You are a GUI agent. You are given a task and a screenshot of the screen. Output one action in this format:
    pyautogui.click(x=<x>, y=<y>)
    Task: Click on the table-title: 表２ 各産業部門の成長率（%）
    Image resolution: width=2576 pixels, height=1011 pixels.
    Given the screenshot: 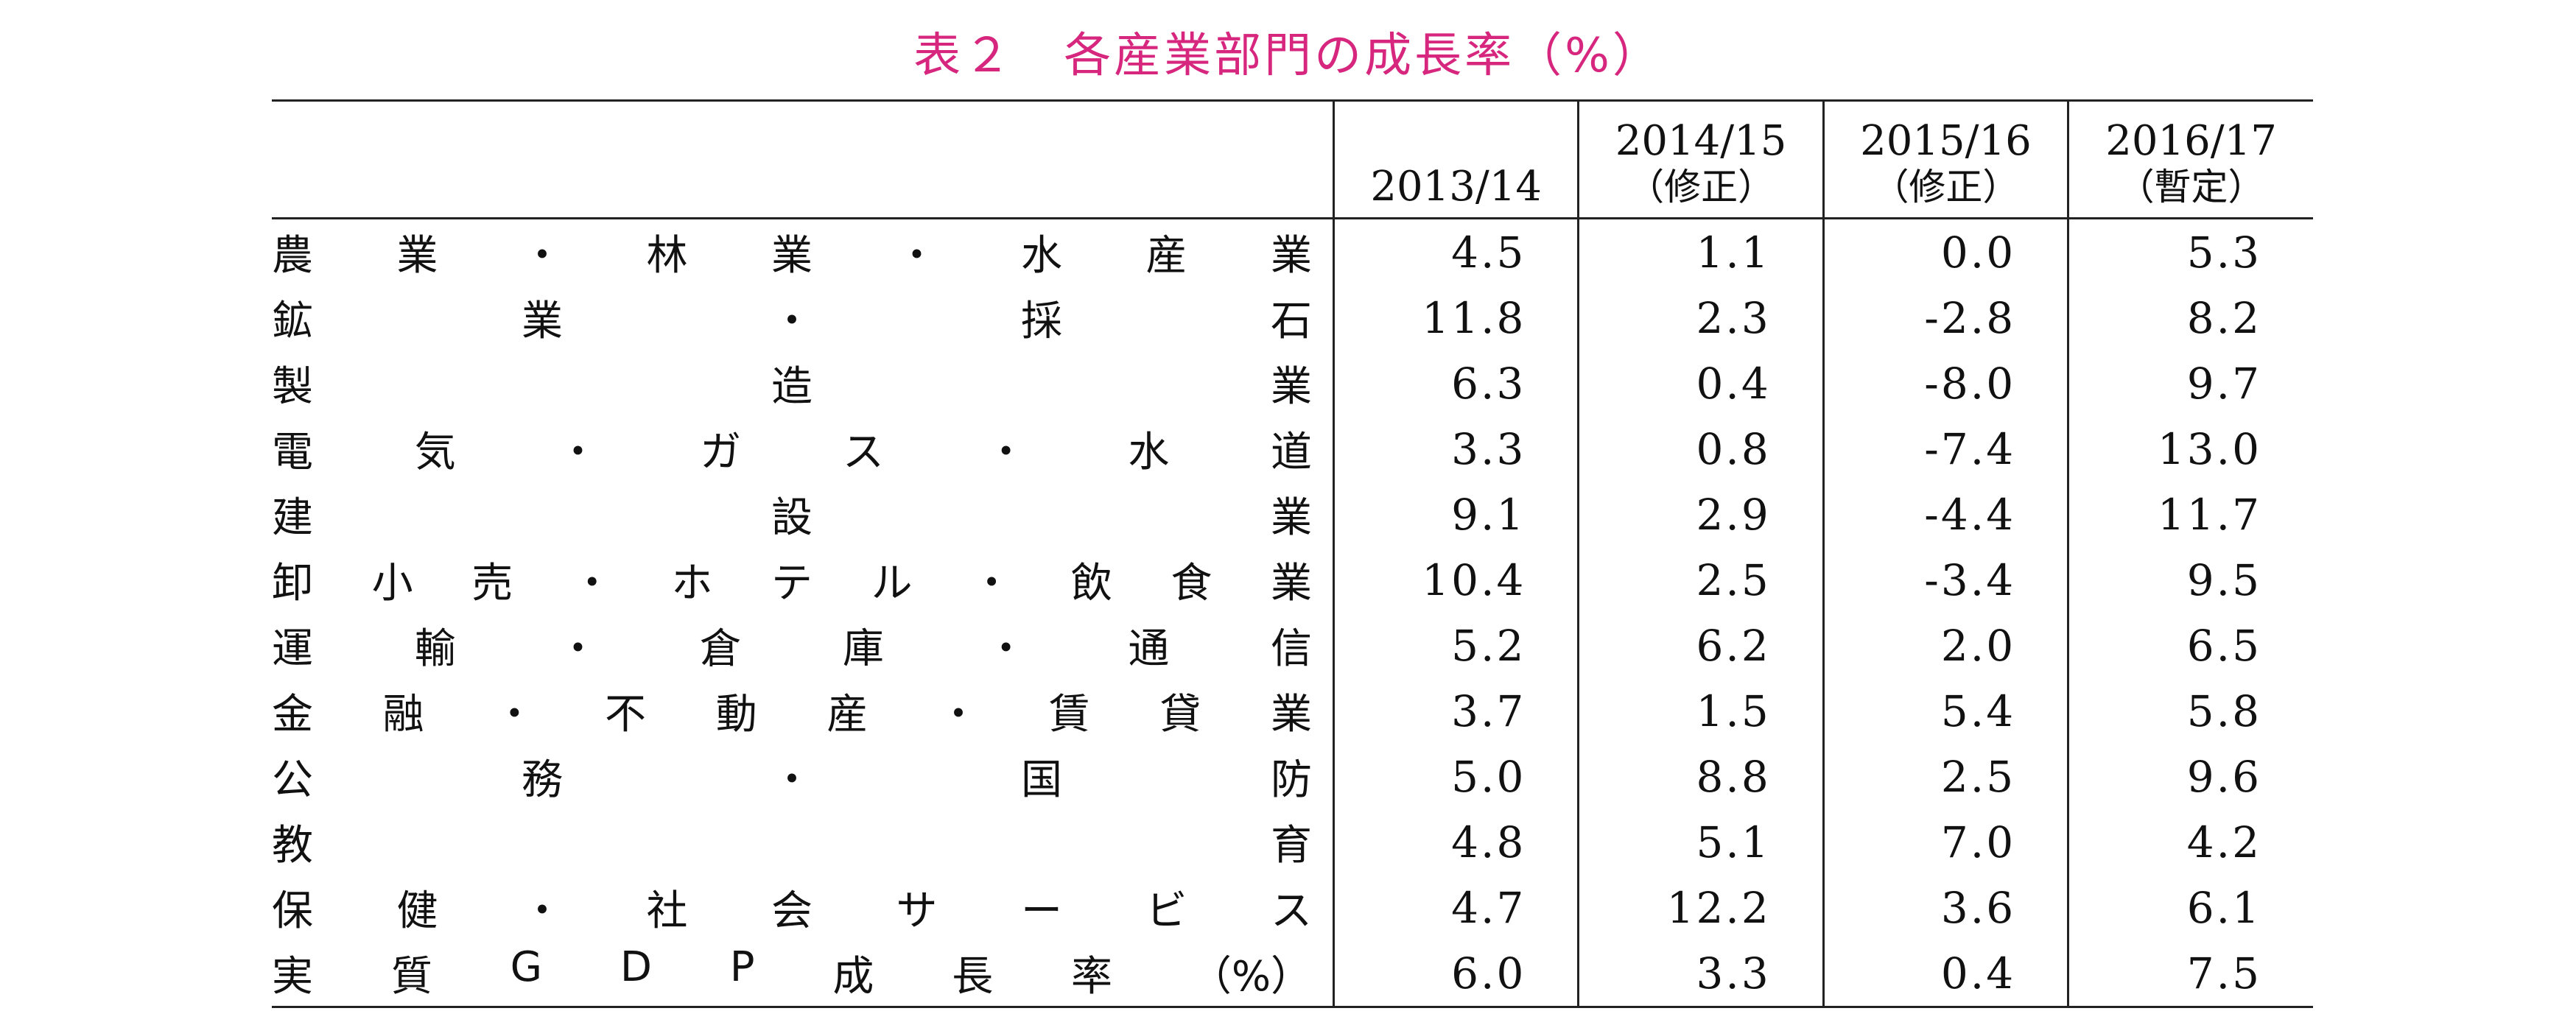 What is the action you would take?
    pyautogui.click(x=1288, y=56)
    